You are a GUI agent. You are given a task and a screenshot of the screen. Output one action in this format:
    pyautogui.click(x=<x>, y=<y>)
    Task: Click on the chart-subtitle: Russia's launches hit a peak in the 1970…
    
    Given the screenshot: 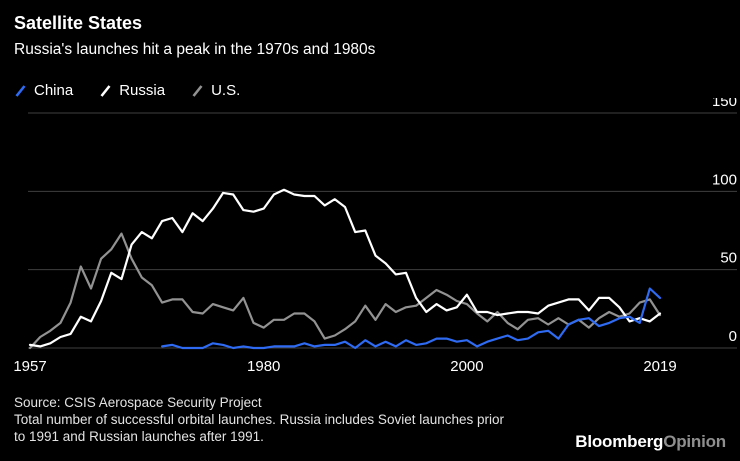 What is the action you would take?
    pyautogui.click(x=195, y=49)
    